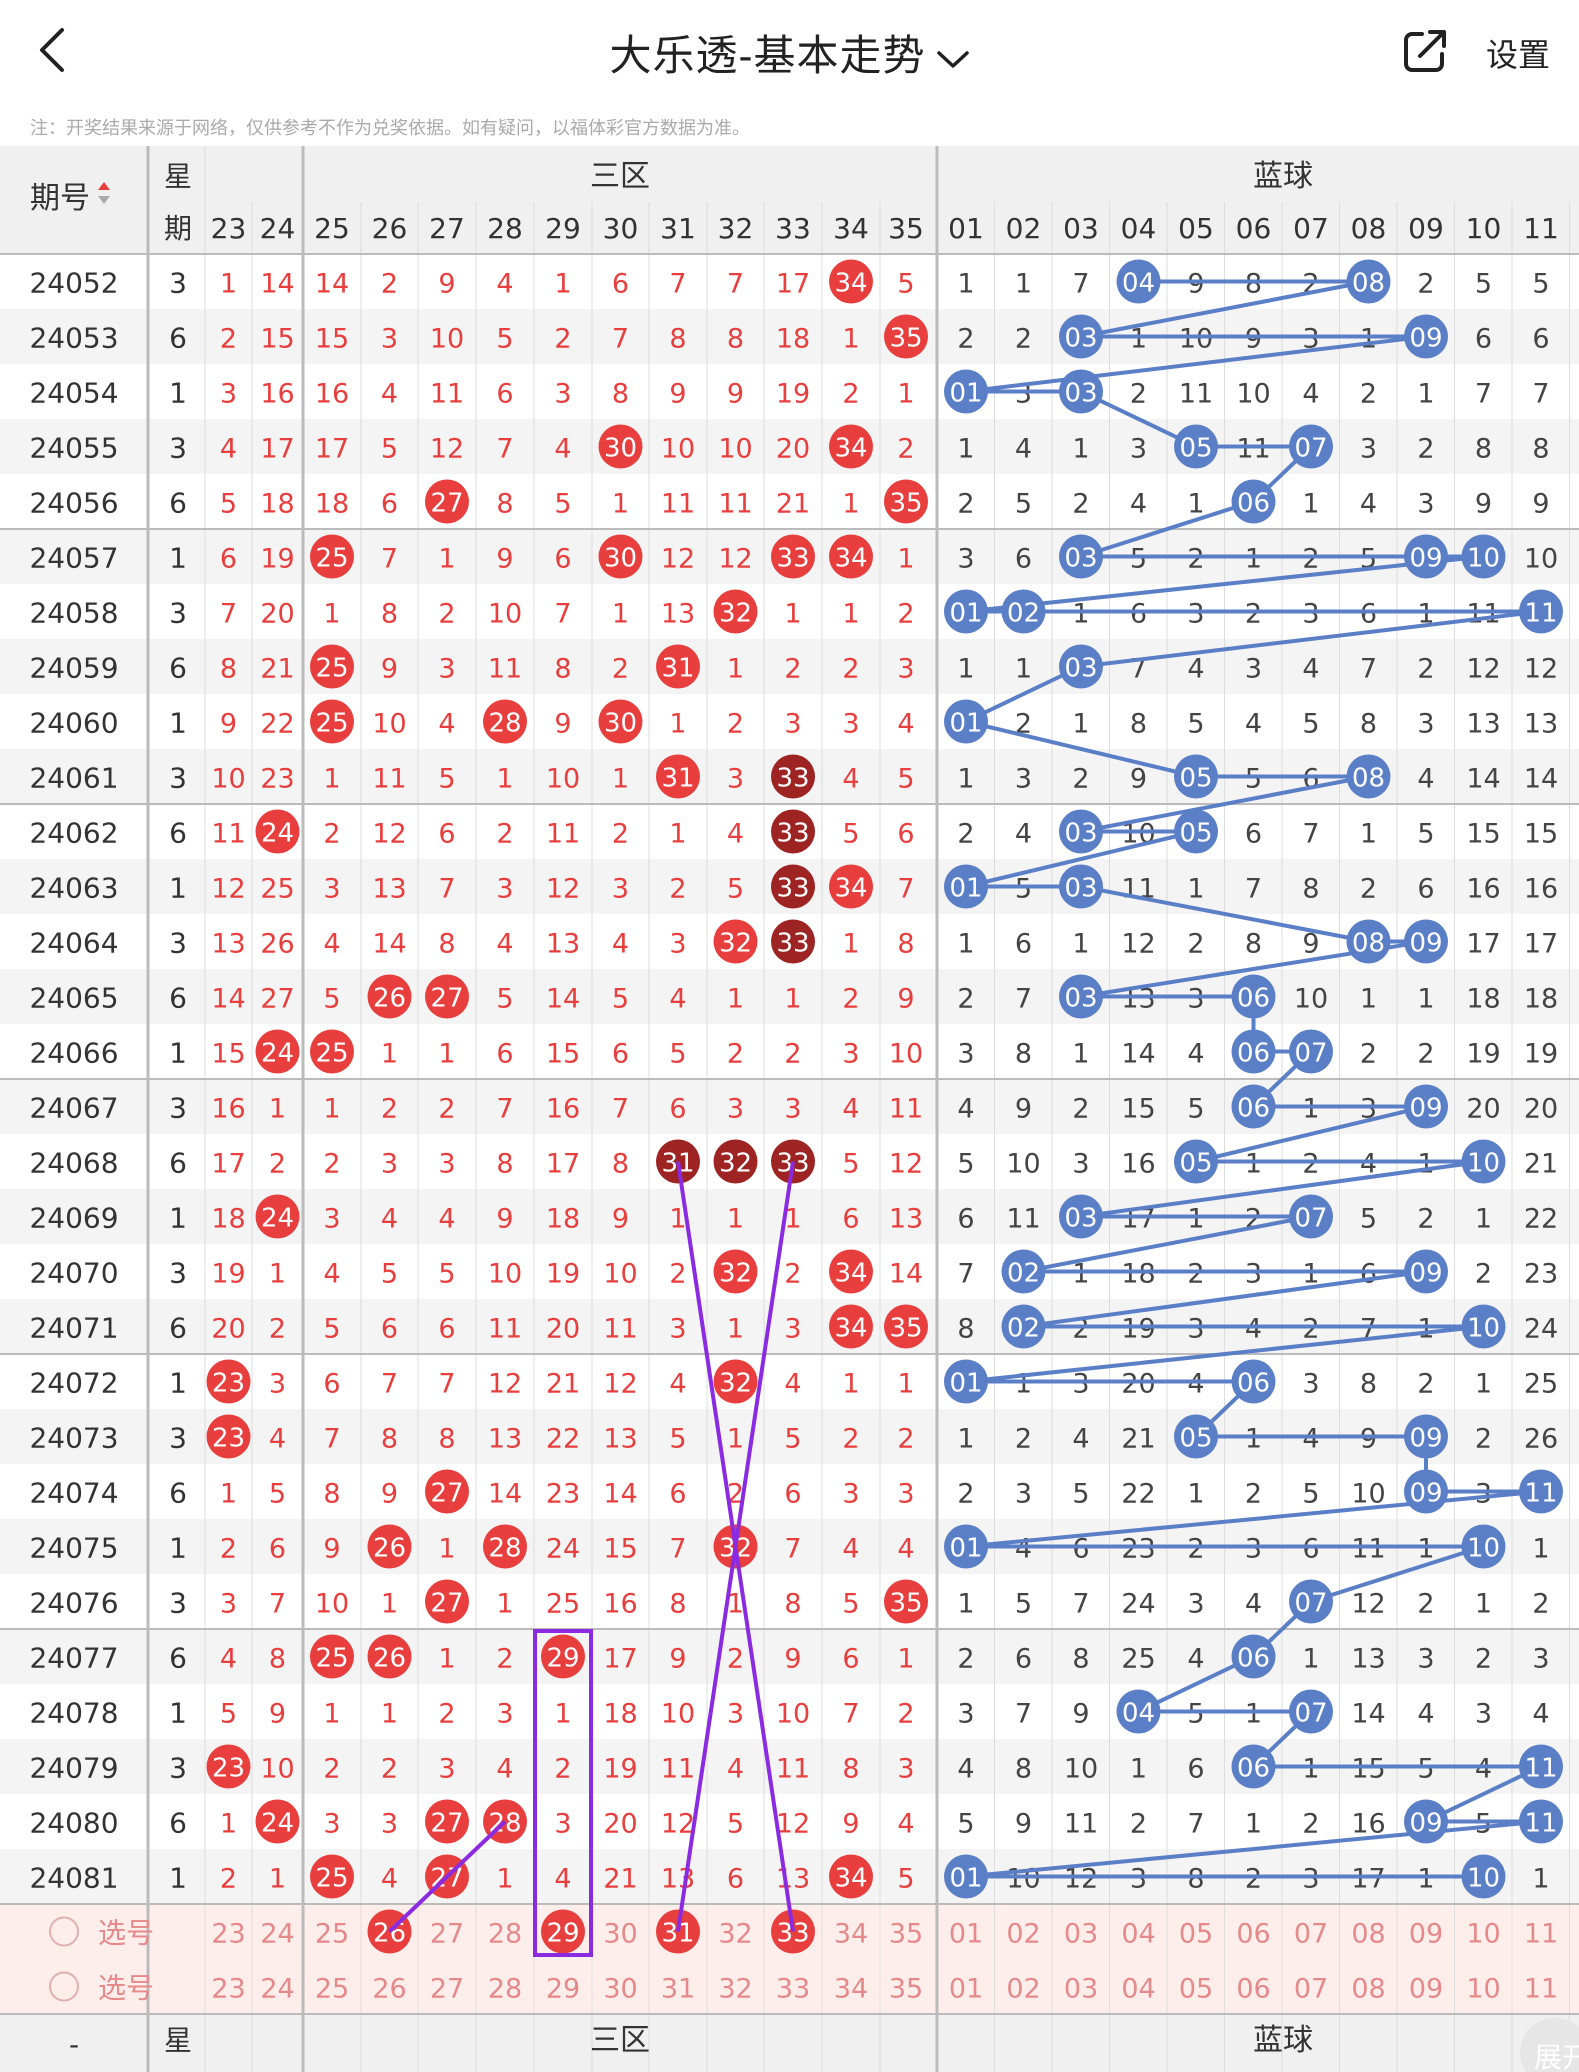 The width and height of the screenshot is (1579, 2072). Describe the element at coordinates (1549, 2045) in the screenshot. I see `expand-button: 展开` at that location.